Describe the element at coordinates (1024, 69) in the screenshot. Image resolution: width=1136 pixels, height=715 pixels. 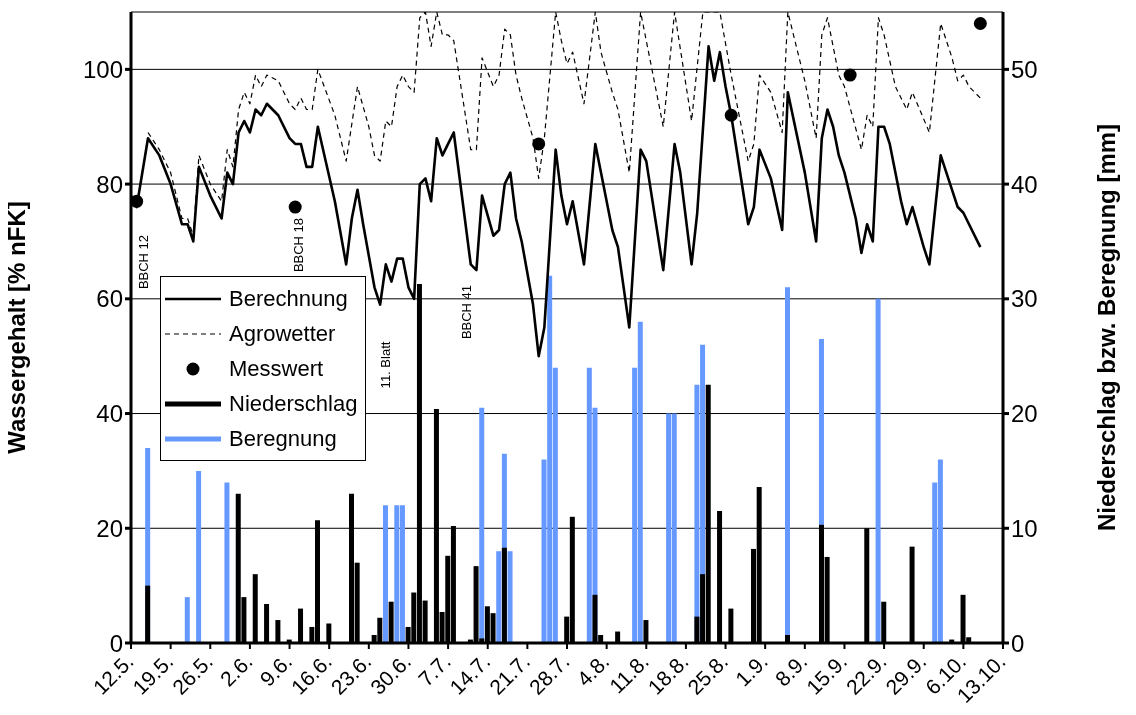
I see `y2-tick-label: 50` at that location.